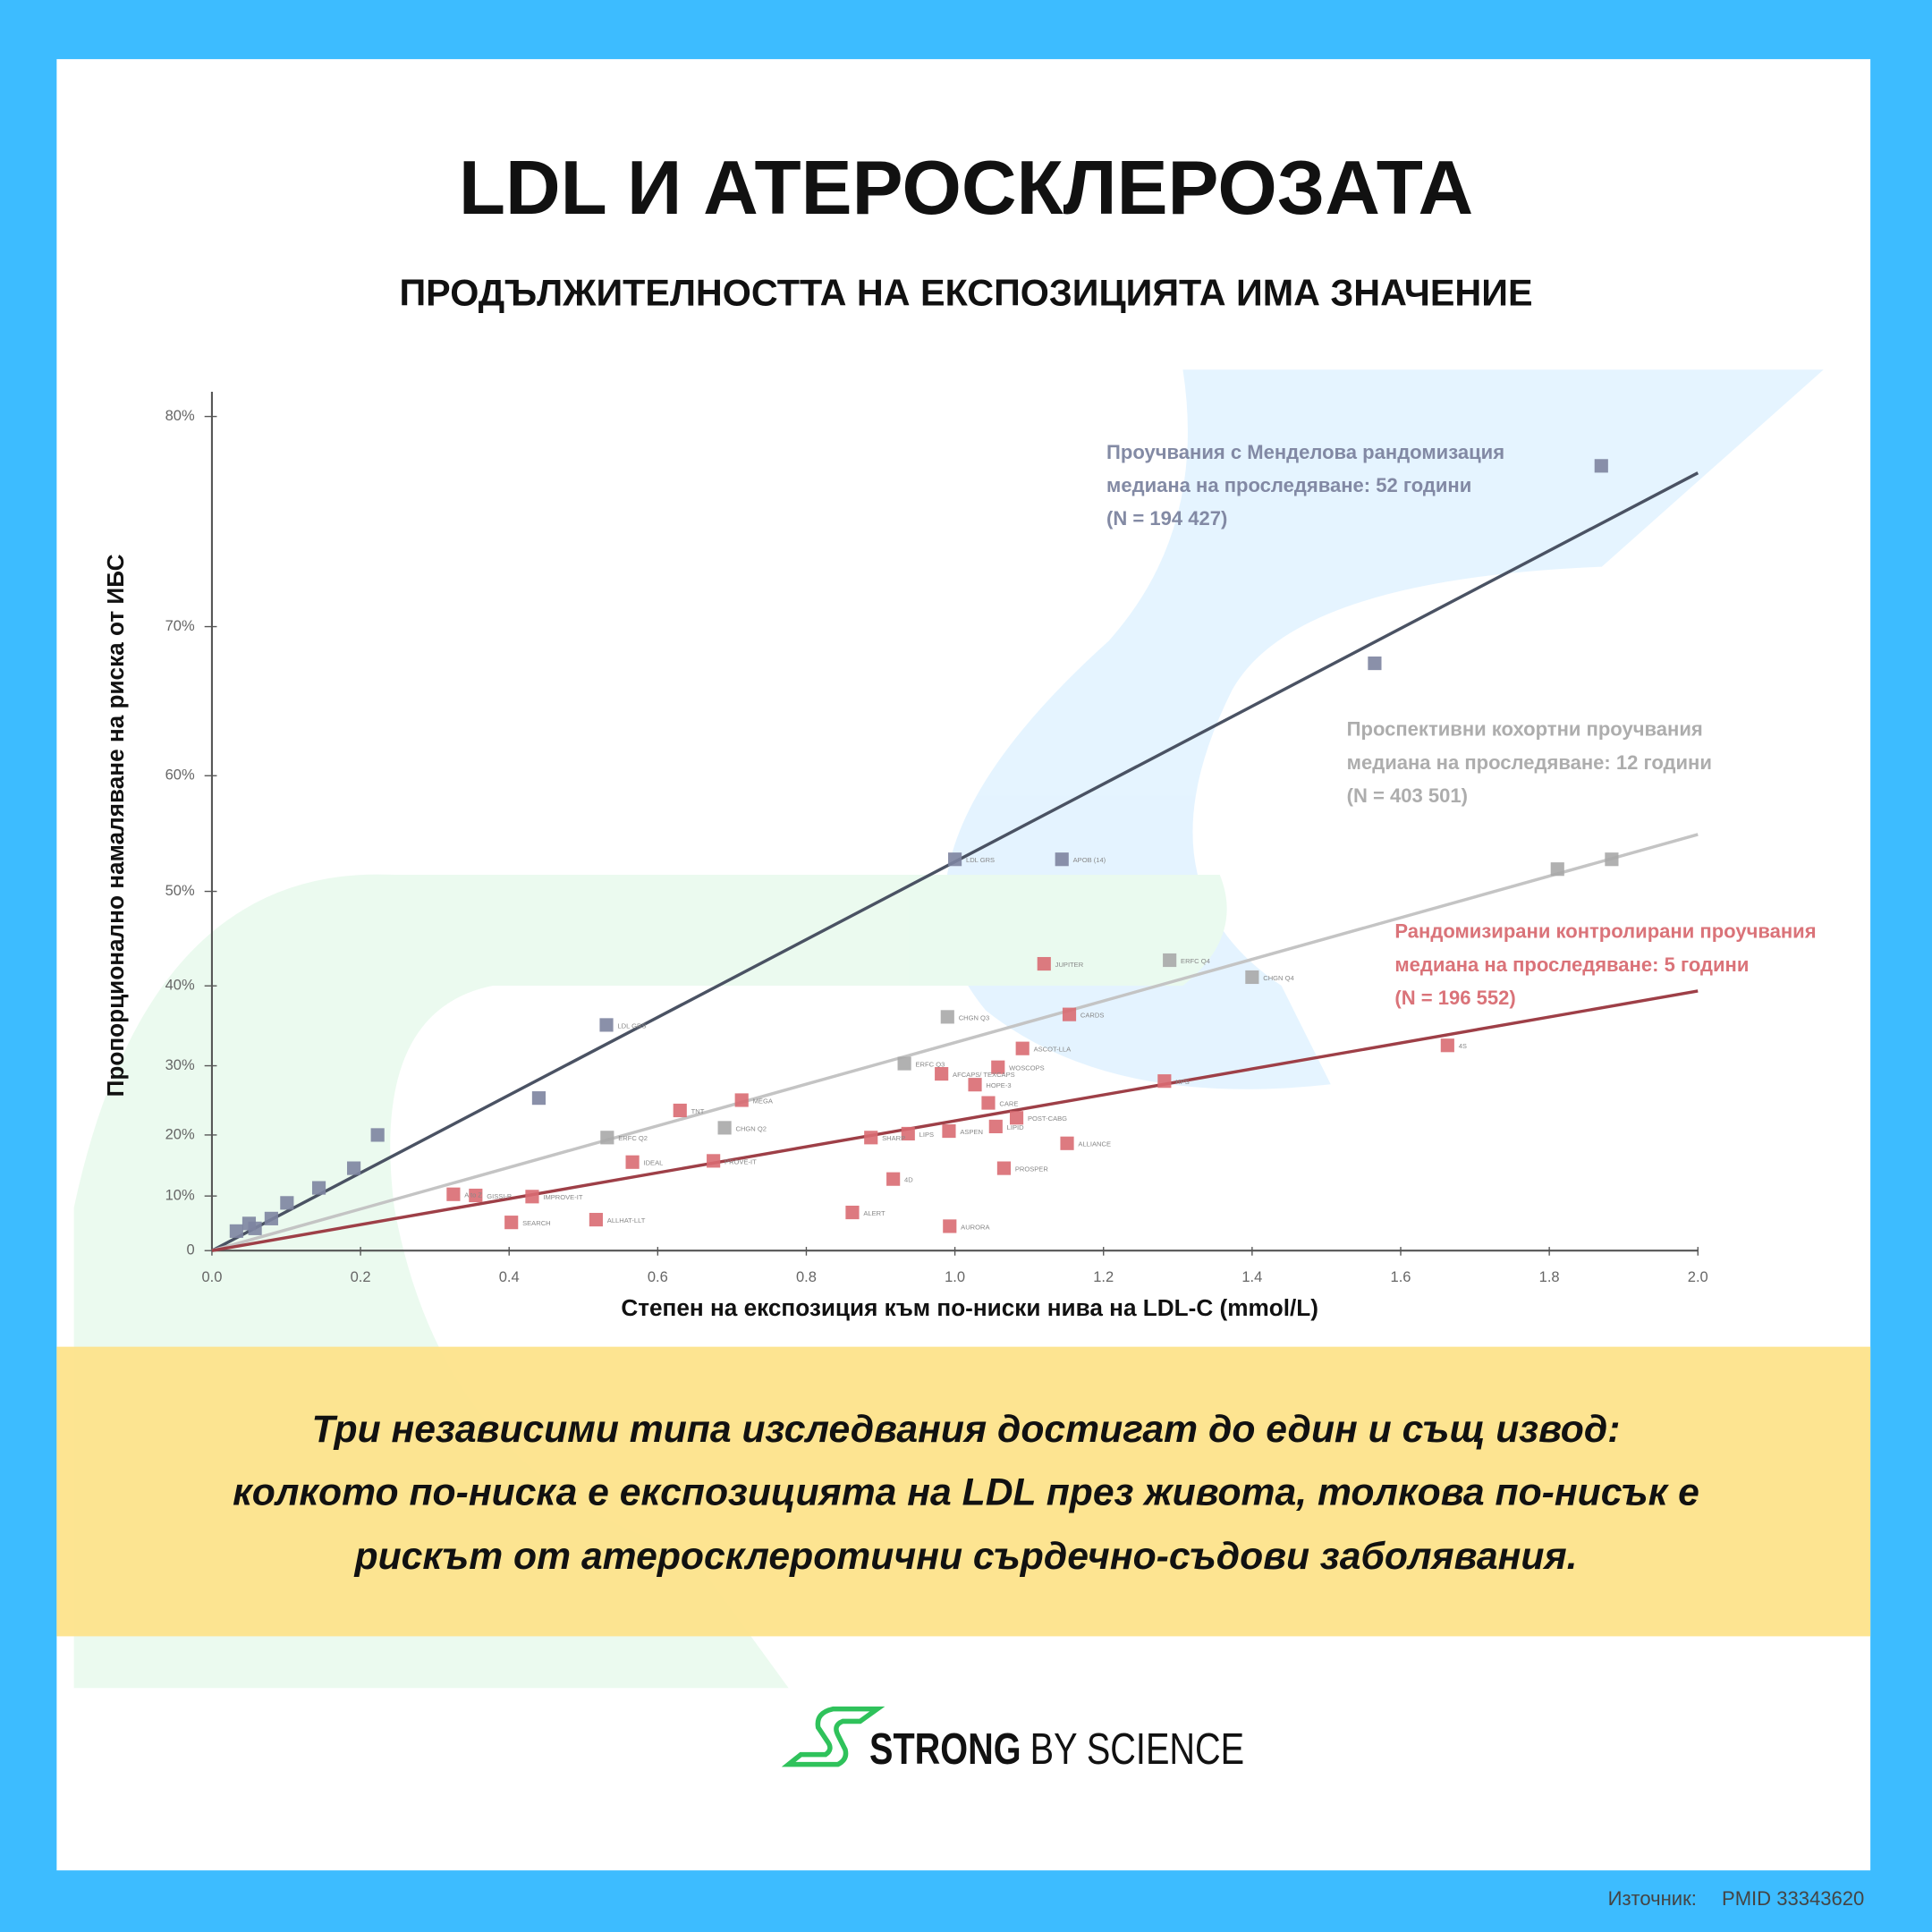  I want to click on point-label: ALERT, so click(874, 1213).